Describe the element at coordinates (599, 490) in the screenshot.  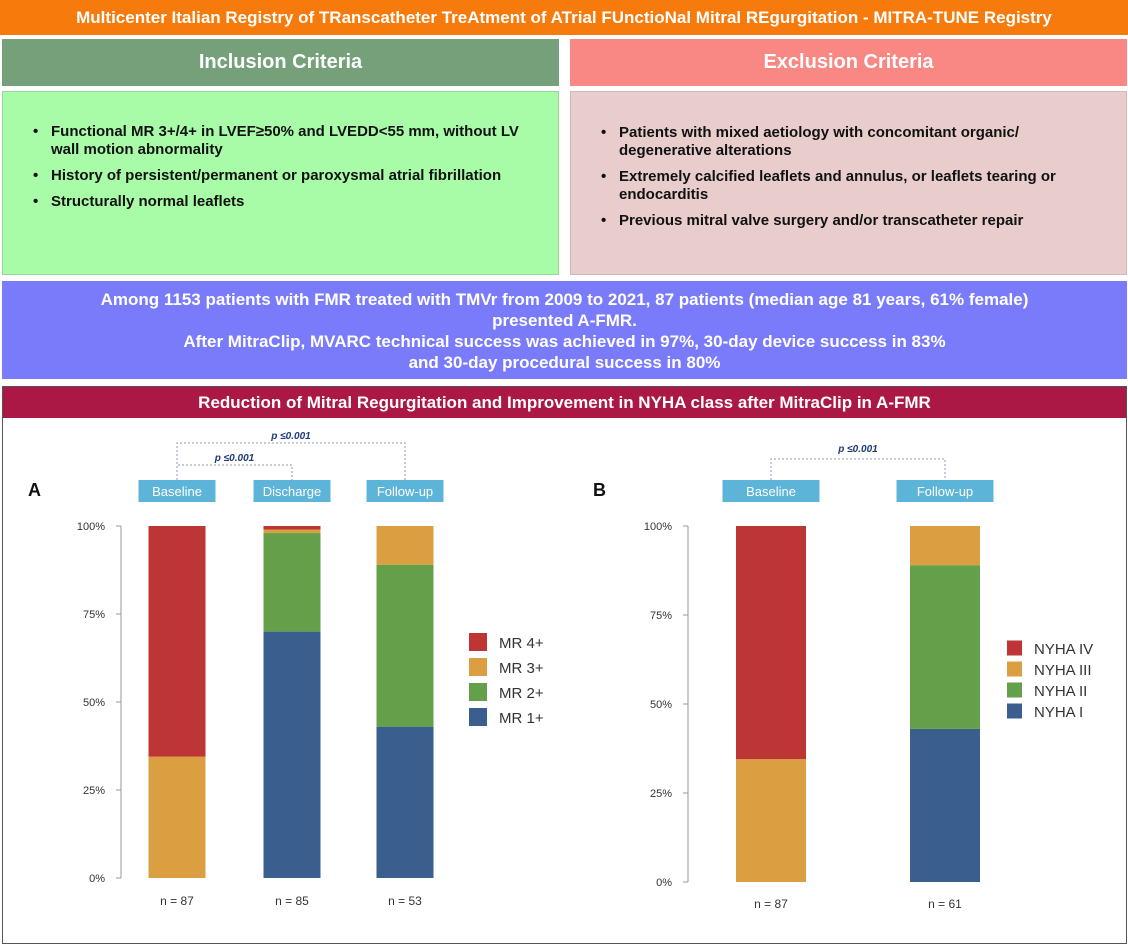
I see `panel-label: B` at that location.